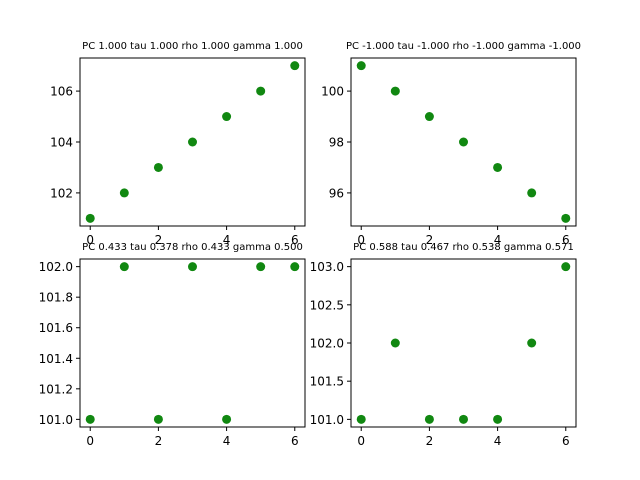 The width and height of the screenshot is (640, 480). I want to click on subplot-title: PC 0.433 tau 0.378 rho 0.433 gamma 0.500, so click(192, 247).